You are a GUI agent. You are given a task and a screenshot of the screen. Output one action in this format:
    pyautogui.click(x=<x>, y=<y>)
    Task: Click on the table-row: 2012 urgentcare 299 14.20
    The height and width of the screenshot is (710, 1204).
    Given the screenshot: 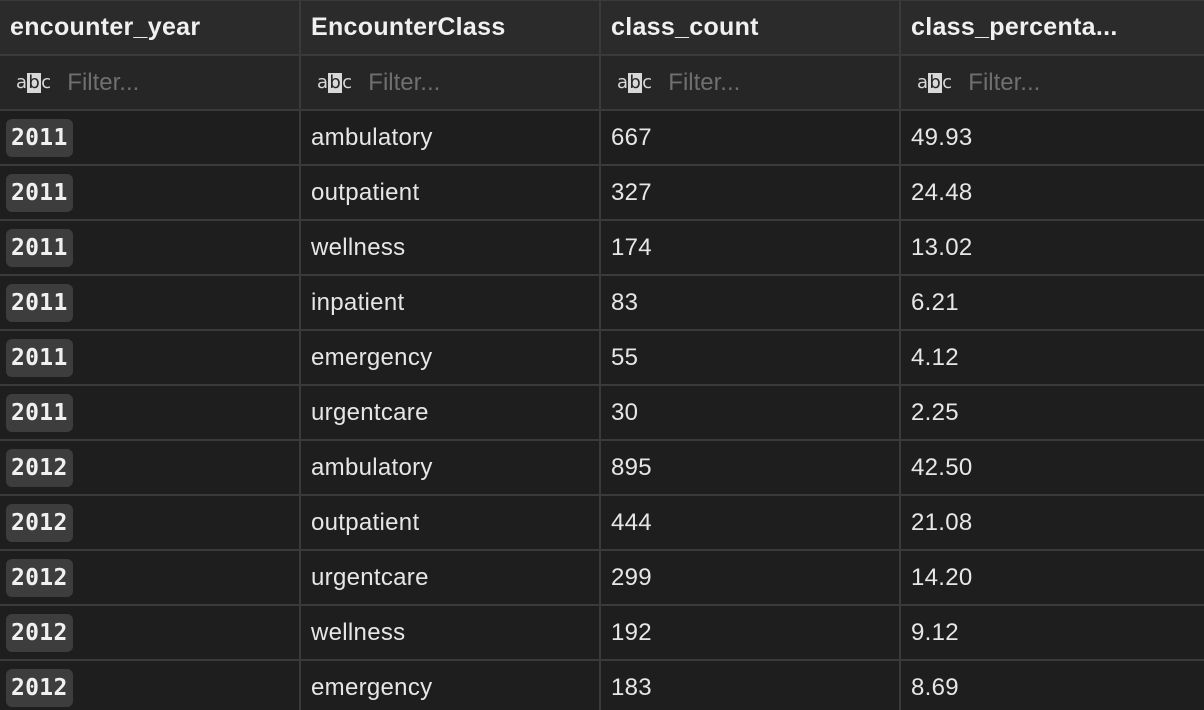 What is the action you would take?
    pyautogui.click(x=602, y=578)
    